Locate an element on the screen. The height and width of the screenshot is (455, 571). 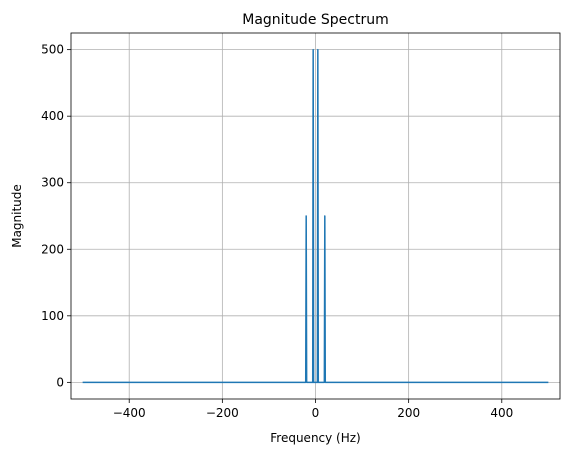
x-tick-label: −400 is located at coordinates (129, 413).